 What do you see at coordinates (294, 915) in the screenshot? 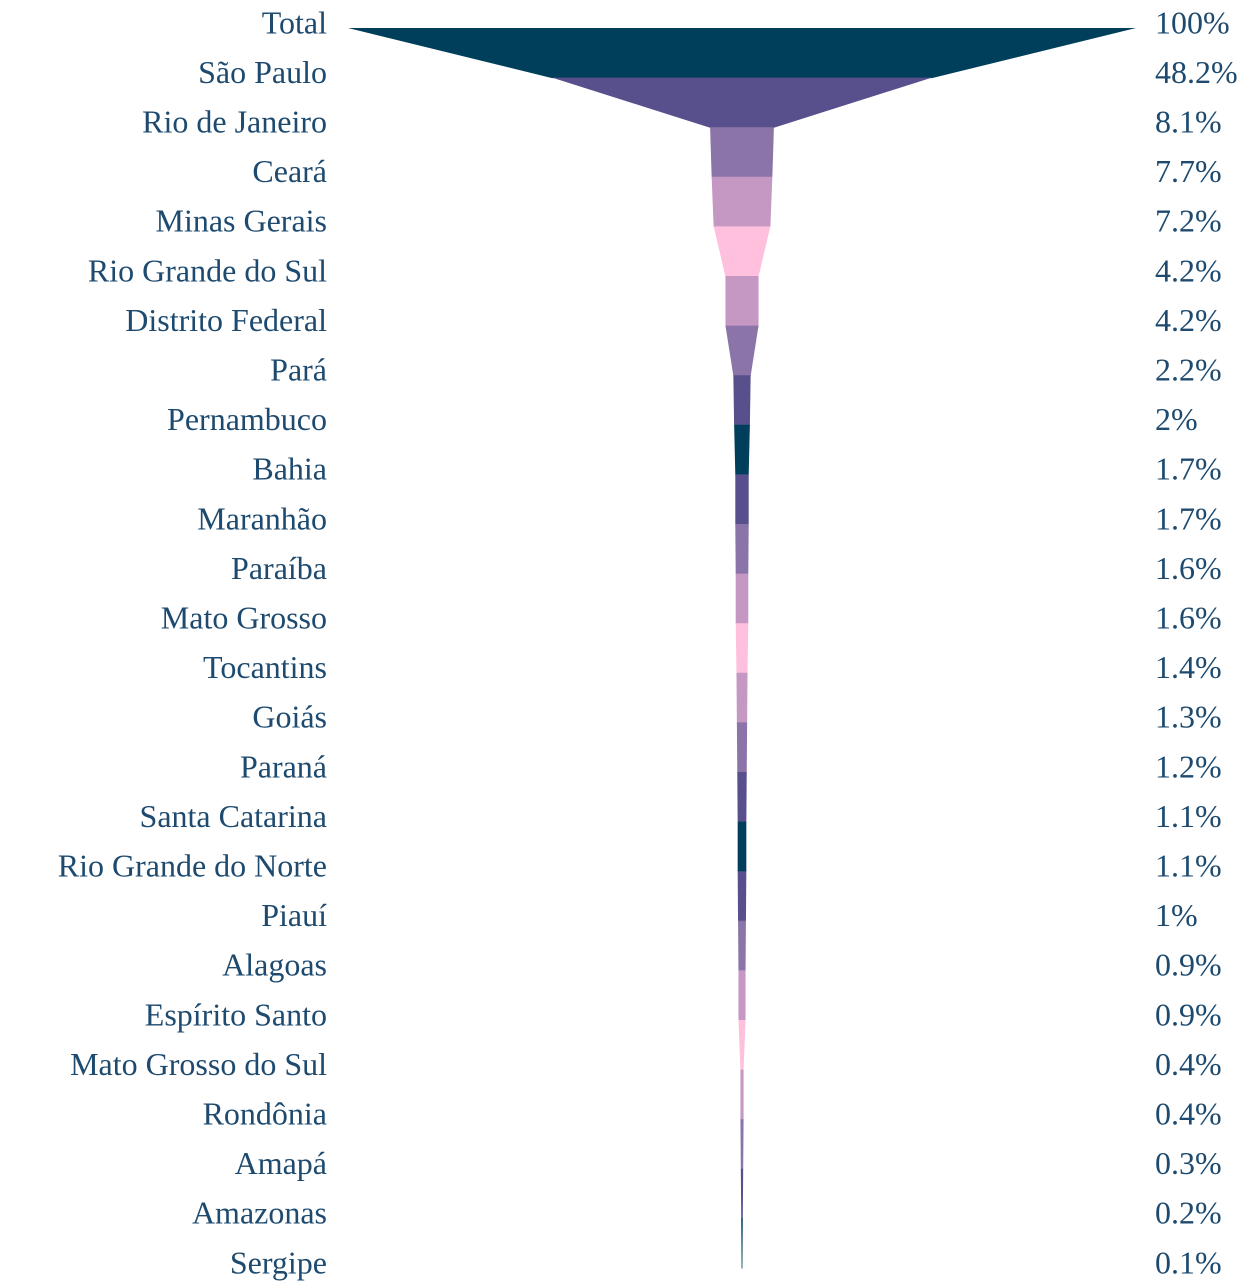
I see `category-label: Piauí` at bounding box center [294, 915].